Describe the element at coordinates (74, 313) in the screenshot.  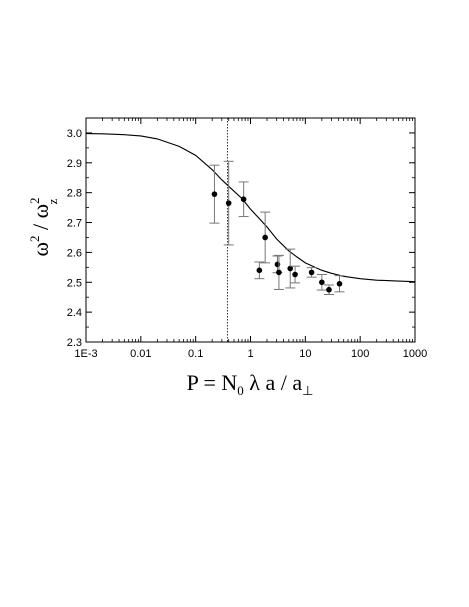
I see `y-tick-label: 2.4` at that location.